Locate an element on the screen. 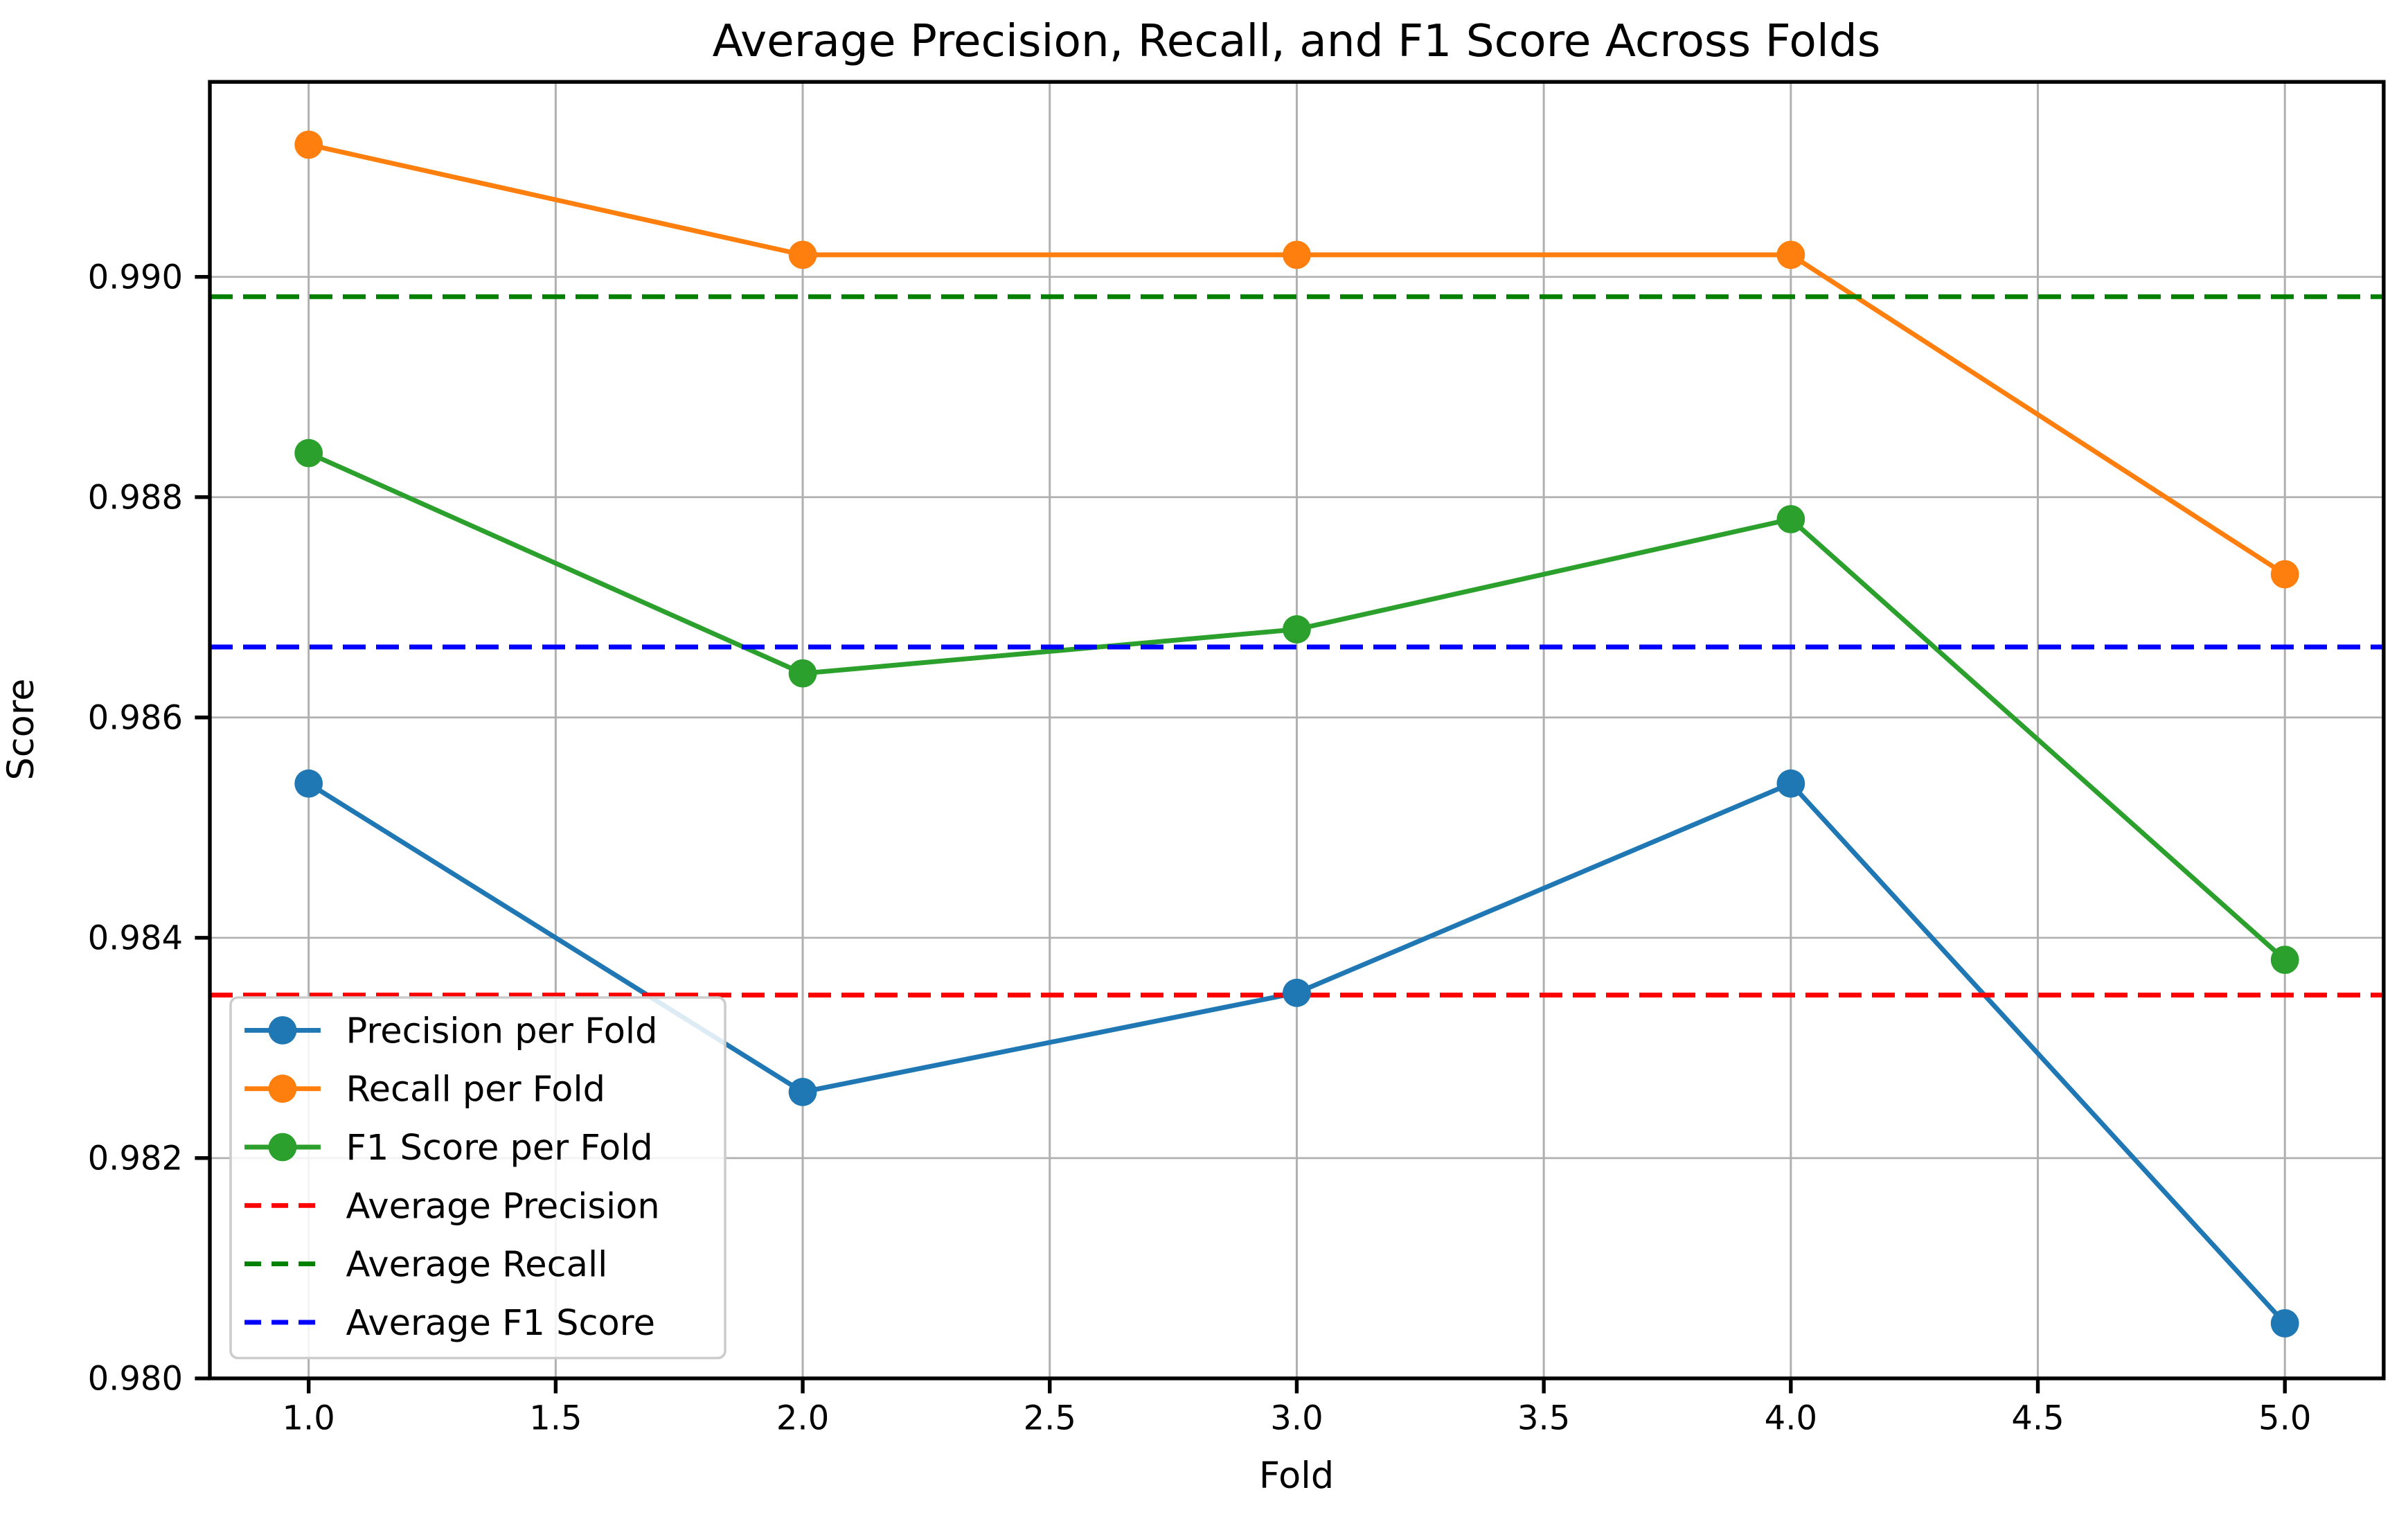 Image resolution: width=2408 pixels, height=1517 pixels. legend-label: F1 Score per Fold is located at coordinates (500, 1148).